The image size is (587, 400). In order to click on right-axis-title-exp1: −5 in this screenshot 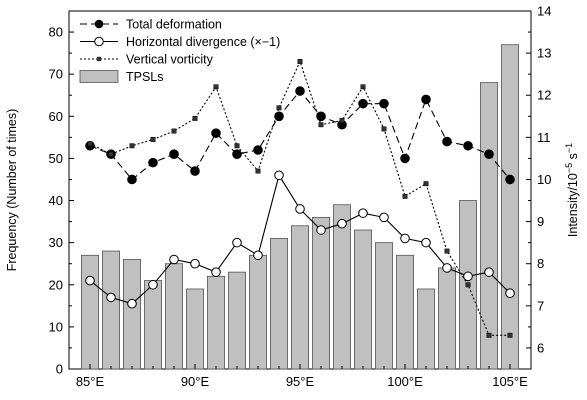, I will do `click(569, 168)`.